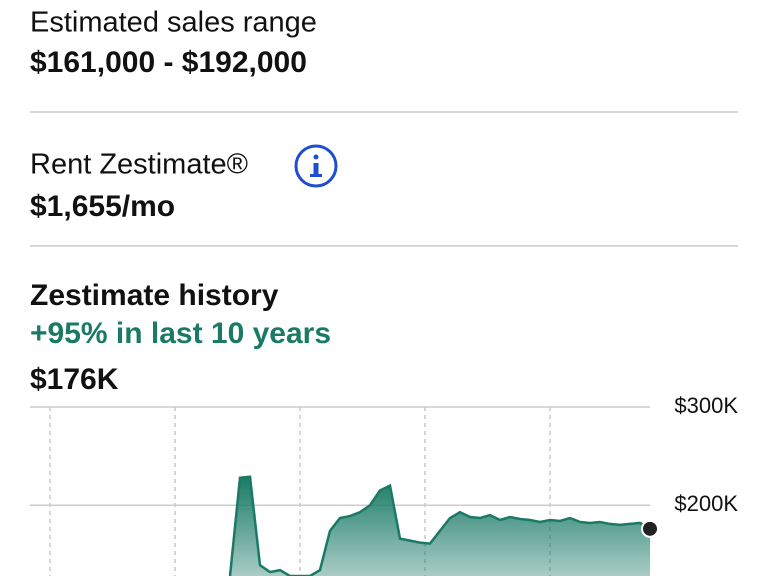  Describe the element at coordinates (173, 23) in the screenshot. I see `sales-range-label: Estimated sales range` at that location.